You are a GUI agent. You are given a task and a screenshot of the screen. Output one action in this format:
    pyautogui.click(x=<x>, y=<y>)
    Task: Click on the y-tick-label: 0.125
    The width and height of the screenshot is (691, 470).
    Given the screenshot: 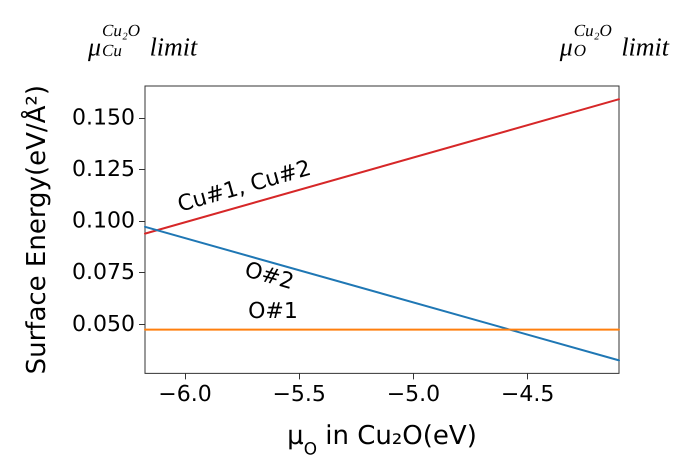 What is the action you would take?
    pyautogui.click(x=103, y=169)
    